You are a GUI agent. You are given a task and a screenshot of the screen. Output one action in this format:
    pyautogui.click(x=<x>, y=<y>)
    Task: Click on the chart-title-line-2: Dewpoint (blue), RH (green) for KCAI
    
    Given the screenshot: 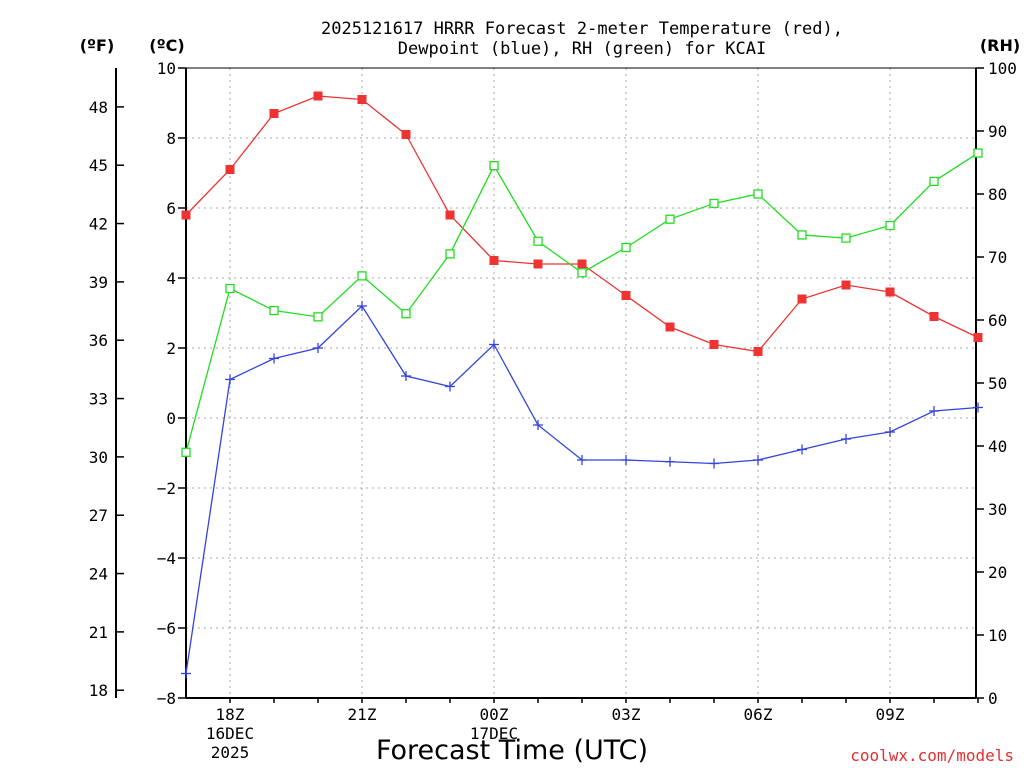 What is the action you would take?
    pyautogui.click(x=582, y=49)
    